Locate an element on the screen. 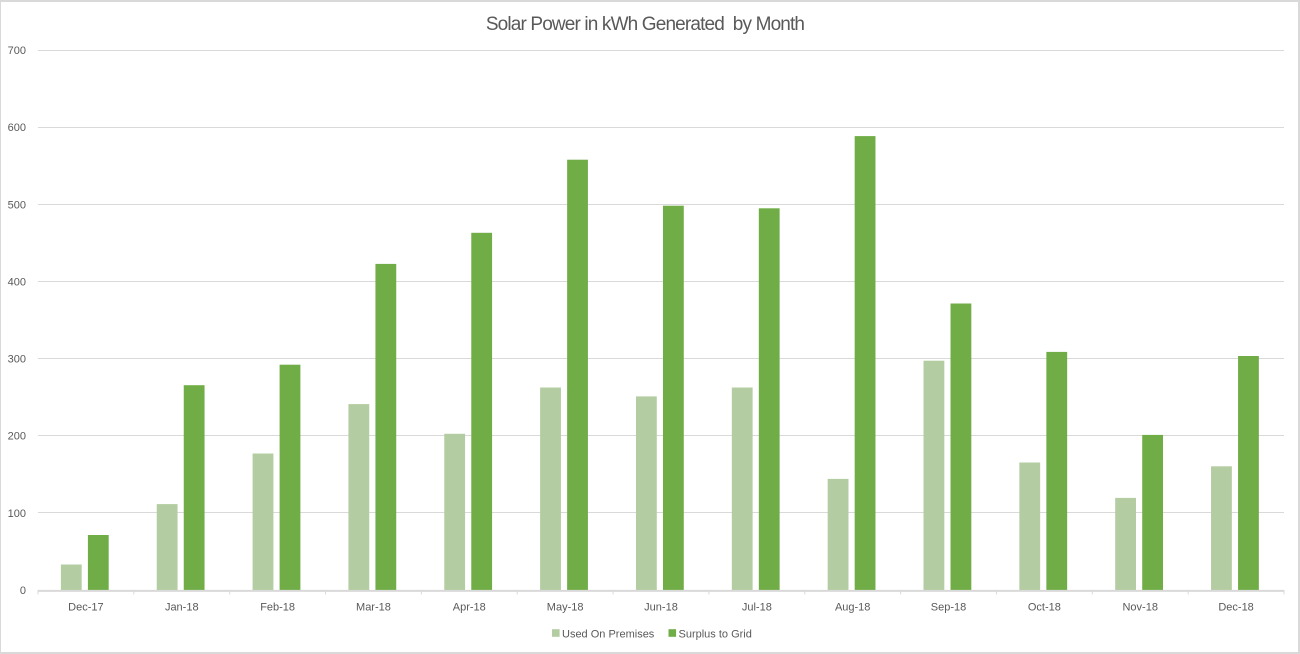 The height and width of the screenshot is (654, 1300). svg-text: Jan-18 is located at coordinates (182, 608).